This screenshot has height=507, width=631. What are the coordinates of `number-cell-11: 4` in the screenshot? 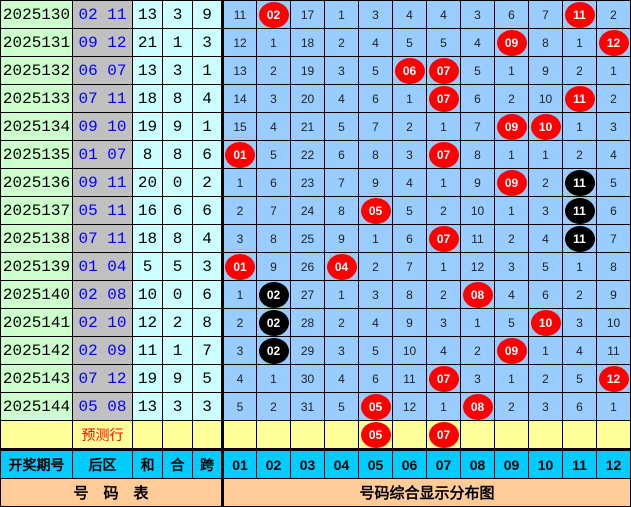 It's located at (579, 350).